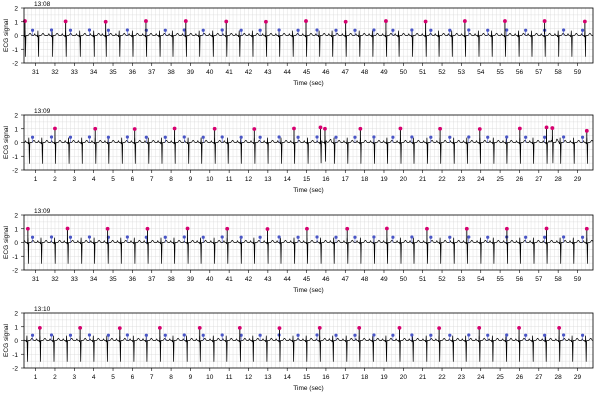 The image size is (600, 400). What do you see at coordinates (578, 179) in the screenshot?
I see `x-tick-label: 29` at bounding box center [578, 179].